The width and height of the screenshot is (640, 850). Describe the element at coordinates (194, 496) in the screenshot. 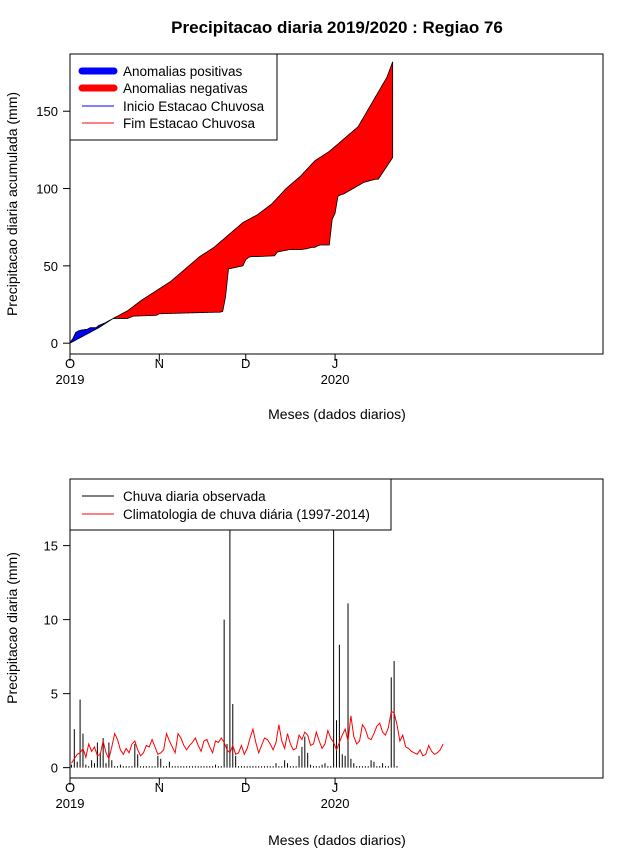

I see `legend-label-observed: Chuva diaria observada` at that location.